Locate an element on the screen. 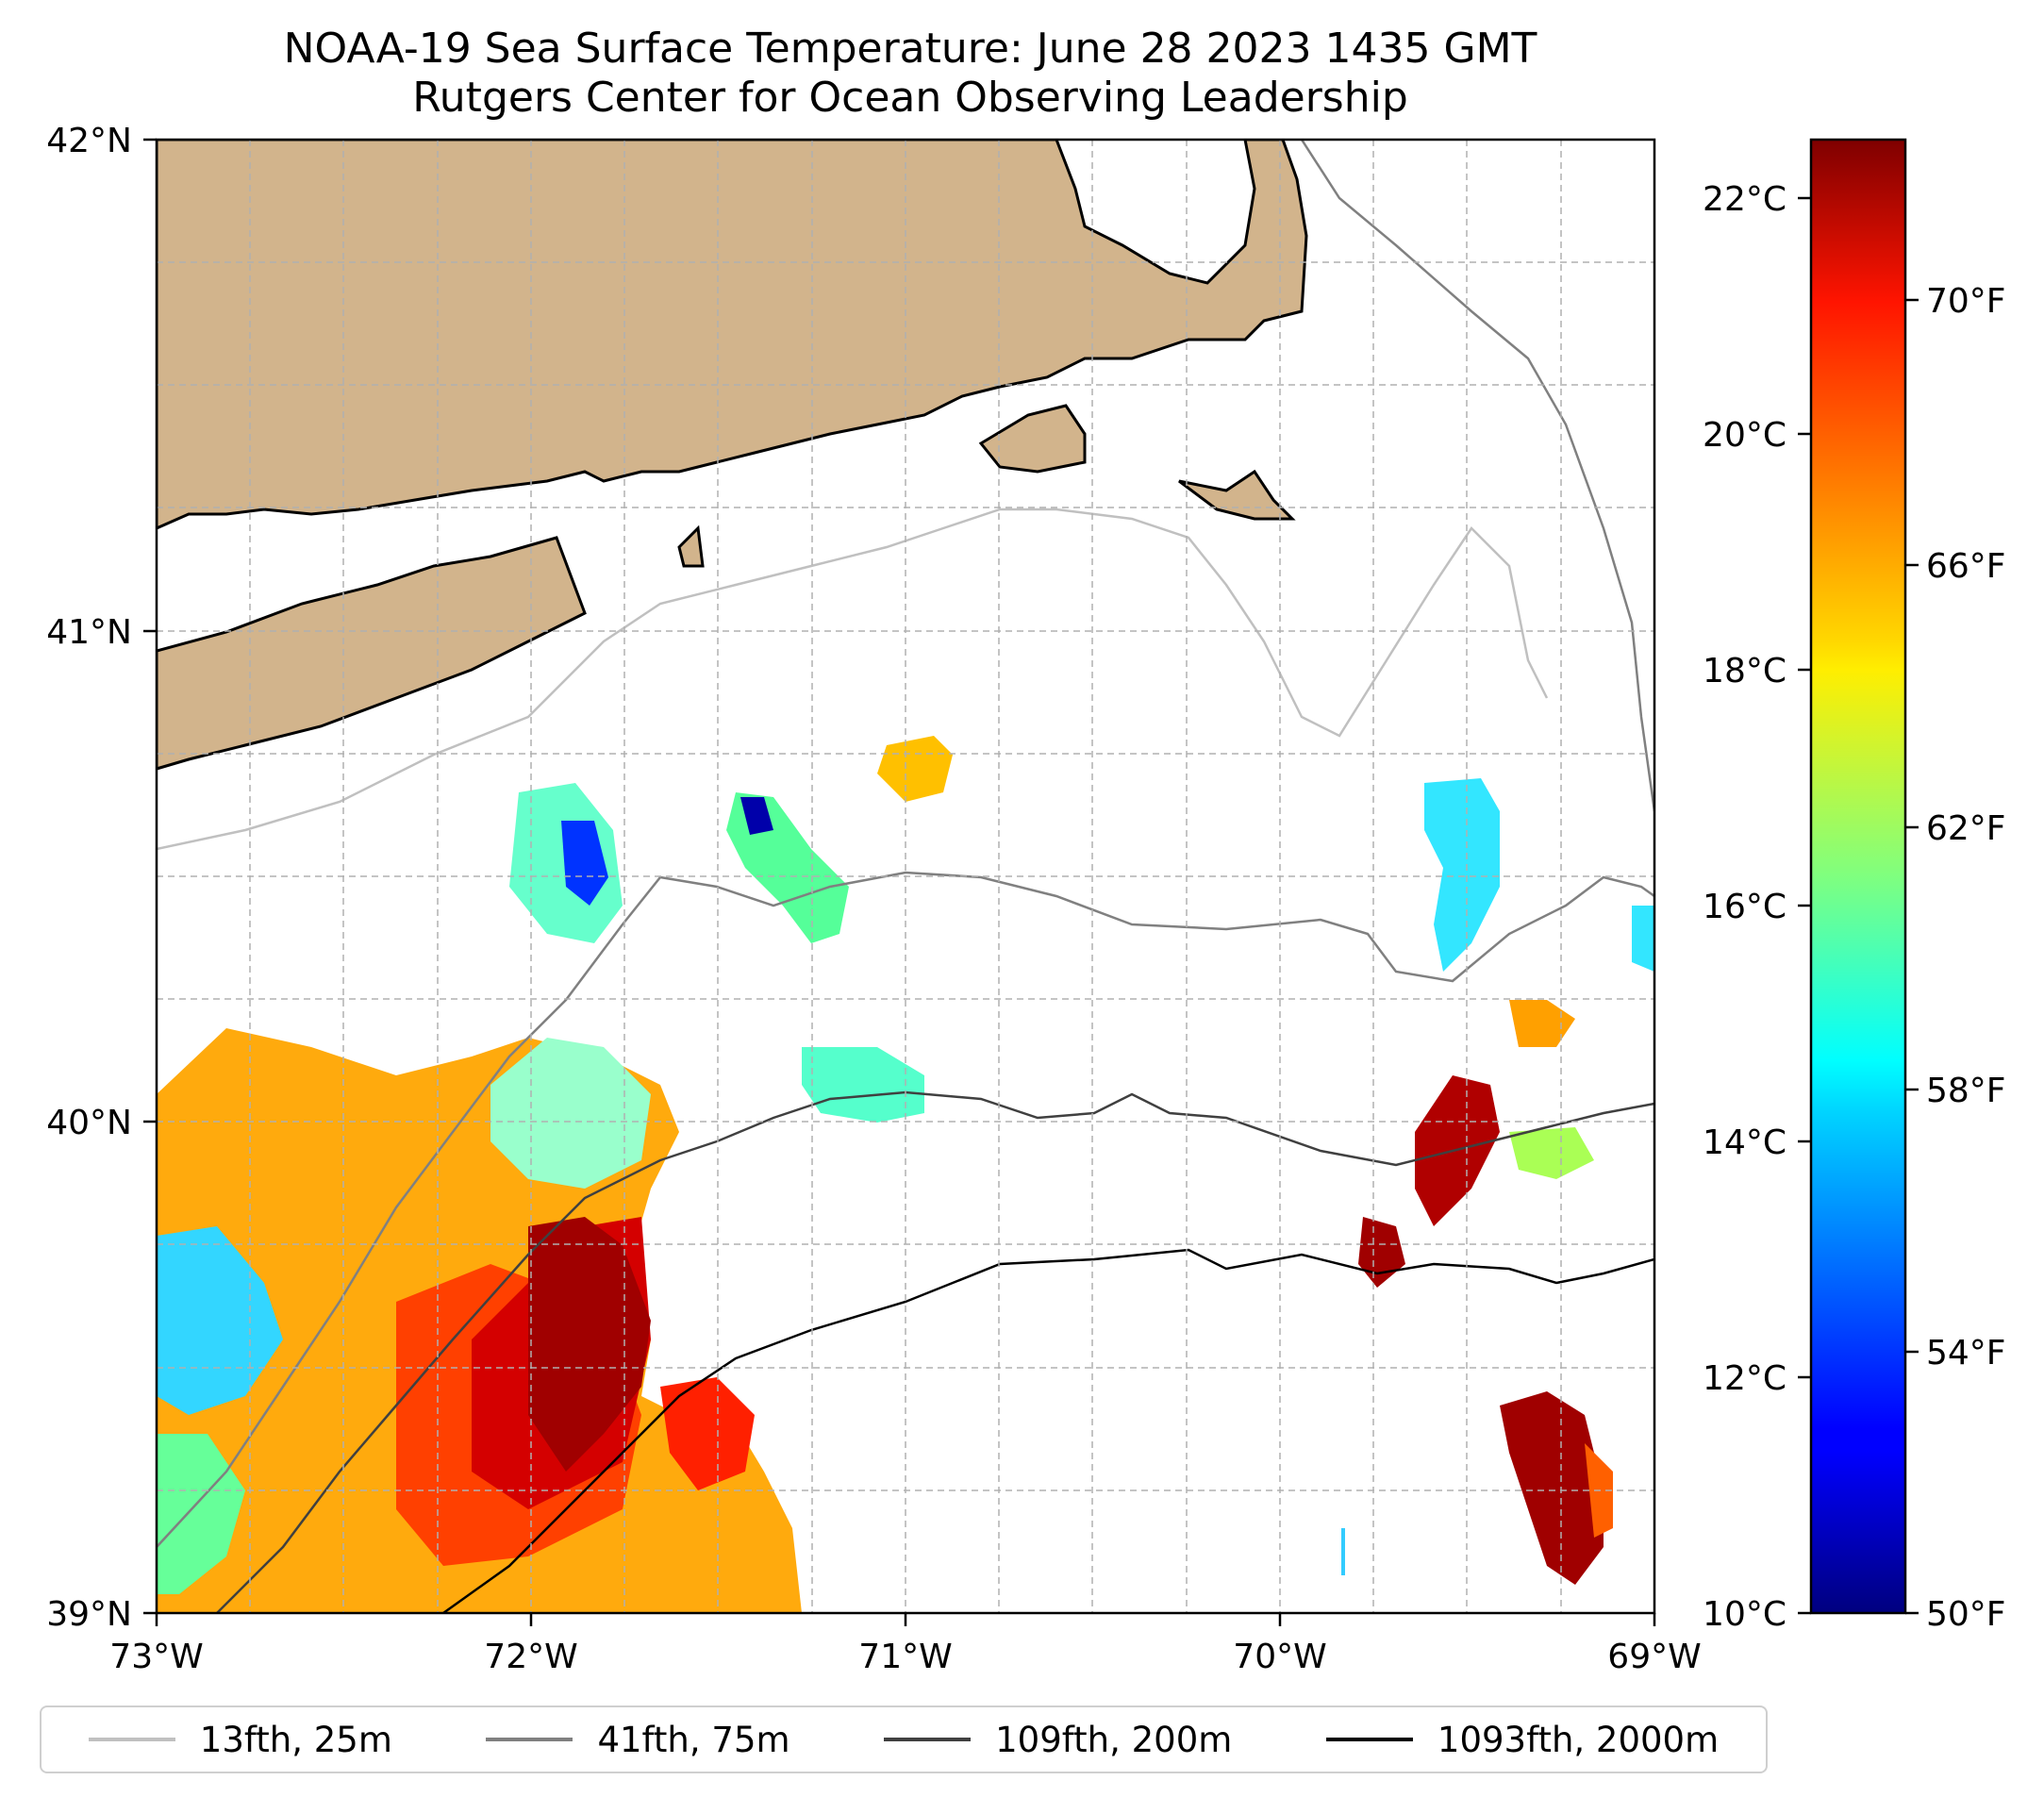 This screenshot has height=1797, width=2044. celsius-tick-label: 16°C is located at coordinates (1745, 907).